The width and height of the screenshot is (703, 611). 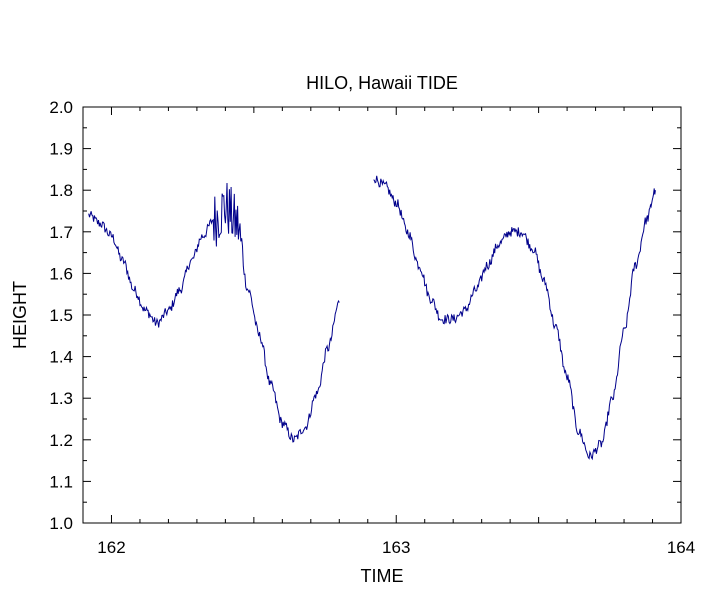 I want to click on y-tick-label: 1.0, so click(x=61, y=523).